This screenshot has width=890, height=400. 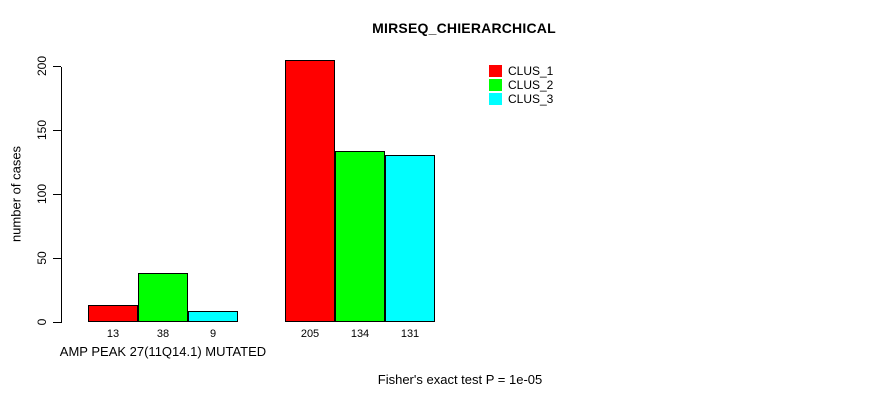 I want to click on y-tick-label: 100, so click(x=42, y=194).